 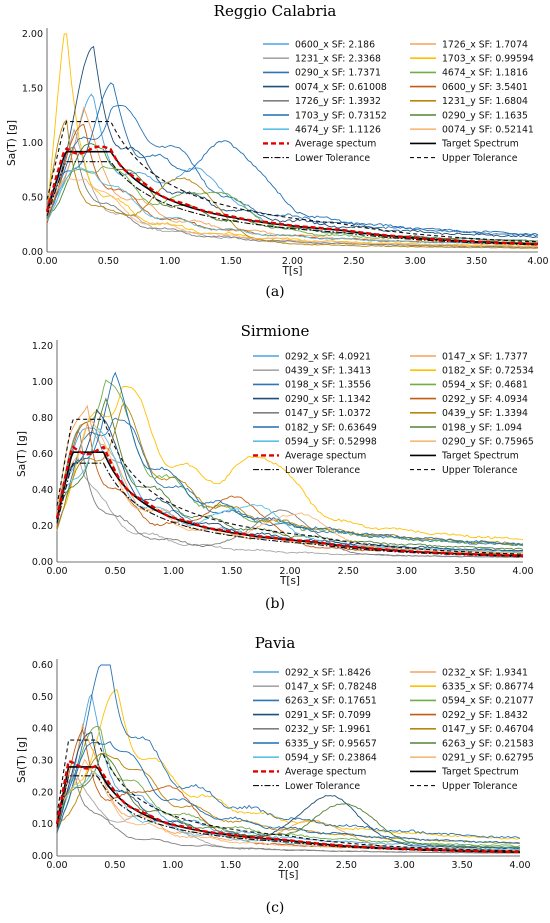 What do you see at coordinates (485, 44) in the screenshot?
I see `legend-entry: 1726_x SF: 1.7074` at bounding box center [485, 44].